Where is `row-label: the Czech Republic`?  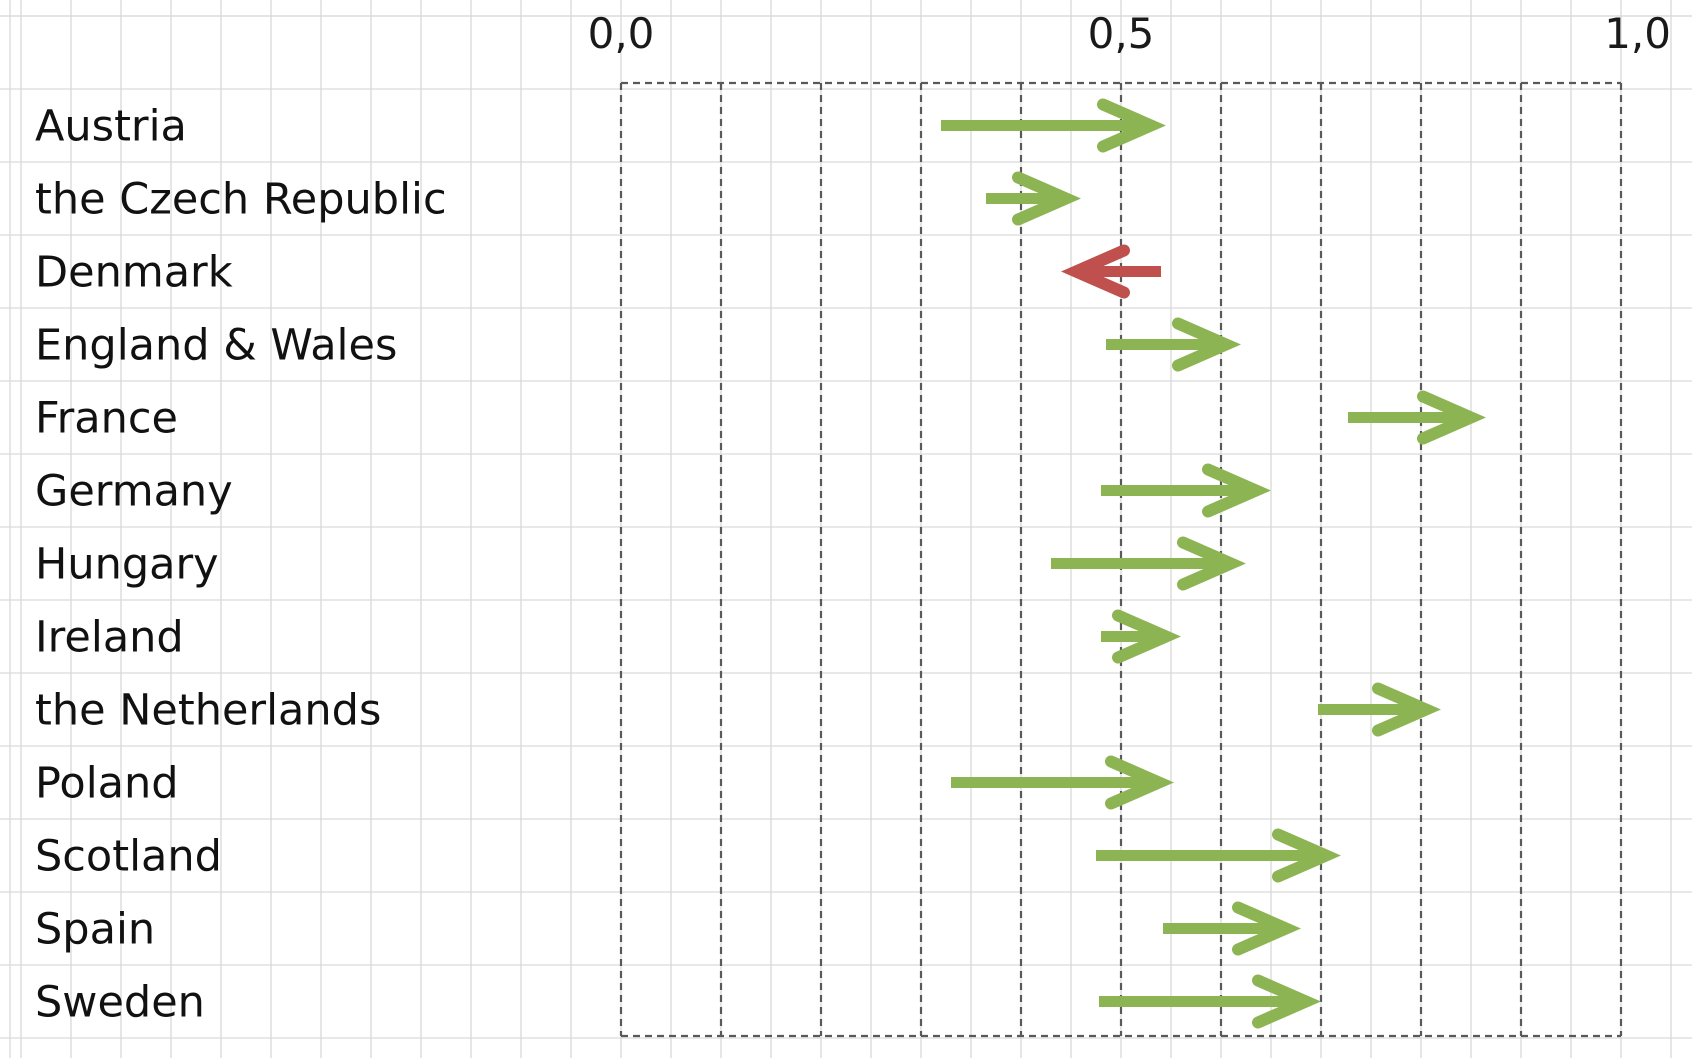
row-label: the Czech Republic is located at coordinates (241, 200).